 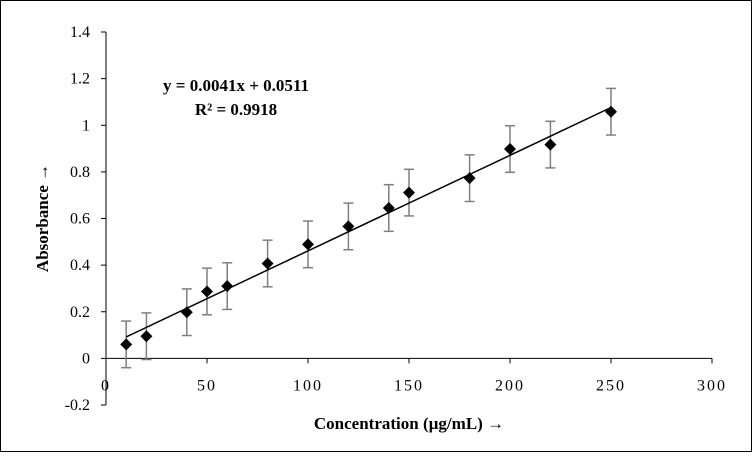 I want to click on y-tick-label: 1.4, so click(x=80, y=32).